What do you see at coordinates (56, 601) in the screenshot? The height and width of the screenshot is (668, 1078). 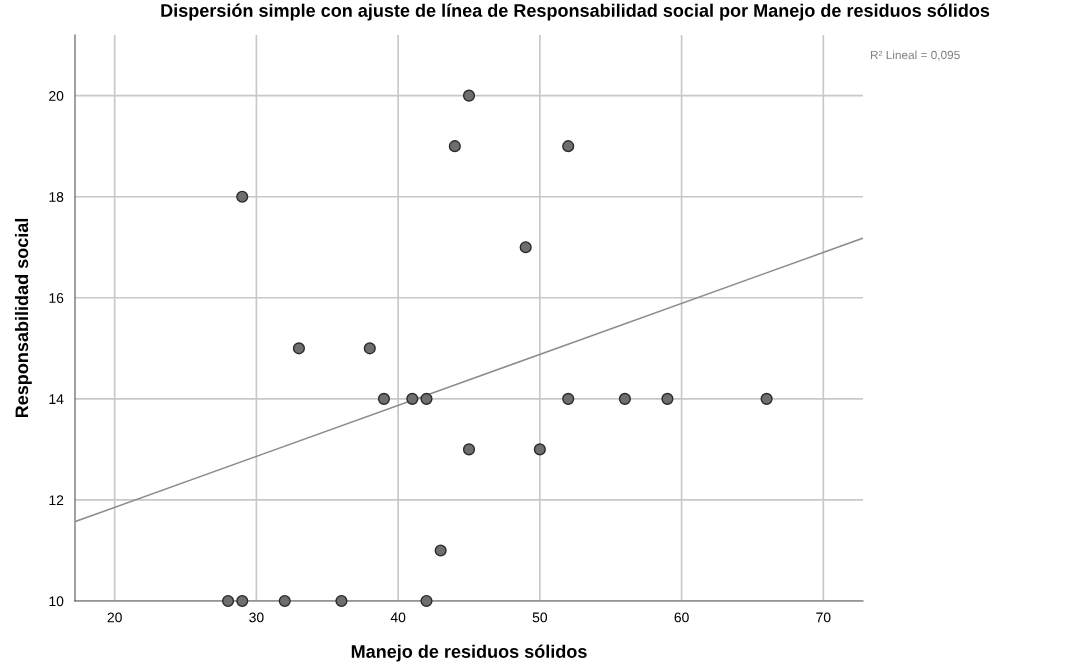 I see `y-tick-label: 10` at bounding box center [56, 601].